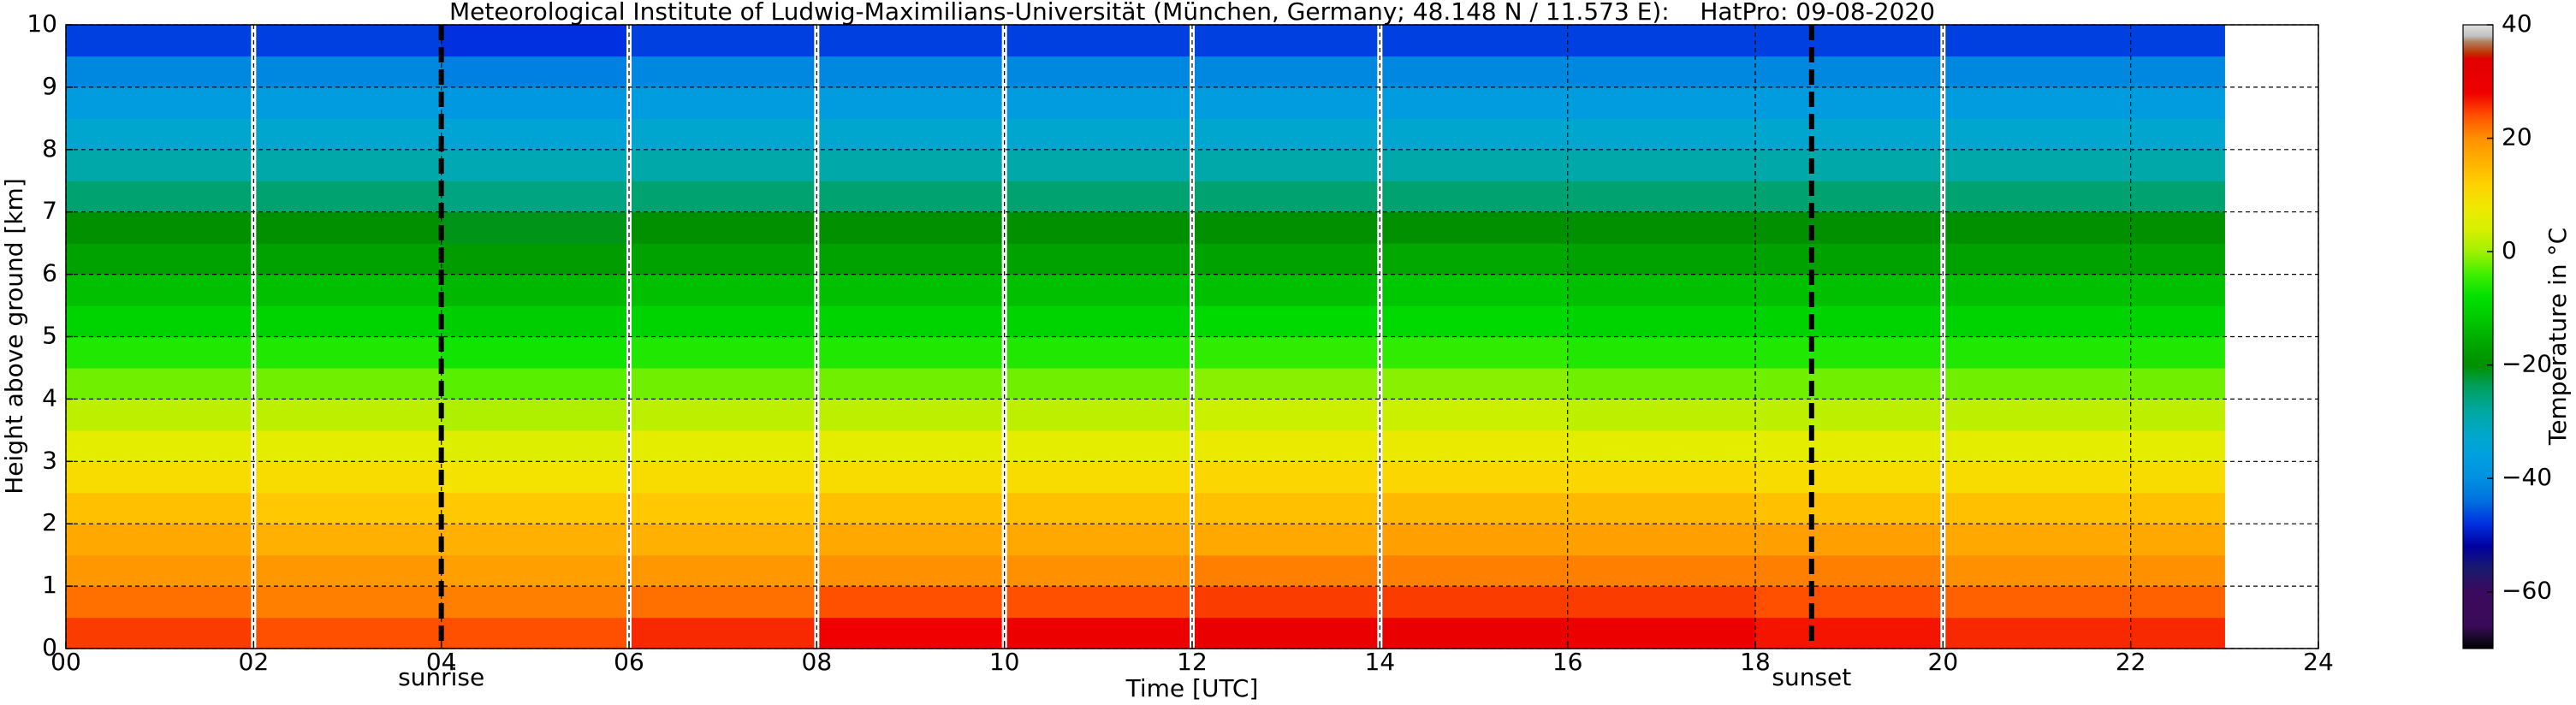 The width and height of the screenshot is (2576, 705). Describe the element at coordinates (2509, 250) in the screenshot. I see `colorbar-tick-label: 0` at that location.